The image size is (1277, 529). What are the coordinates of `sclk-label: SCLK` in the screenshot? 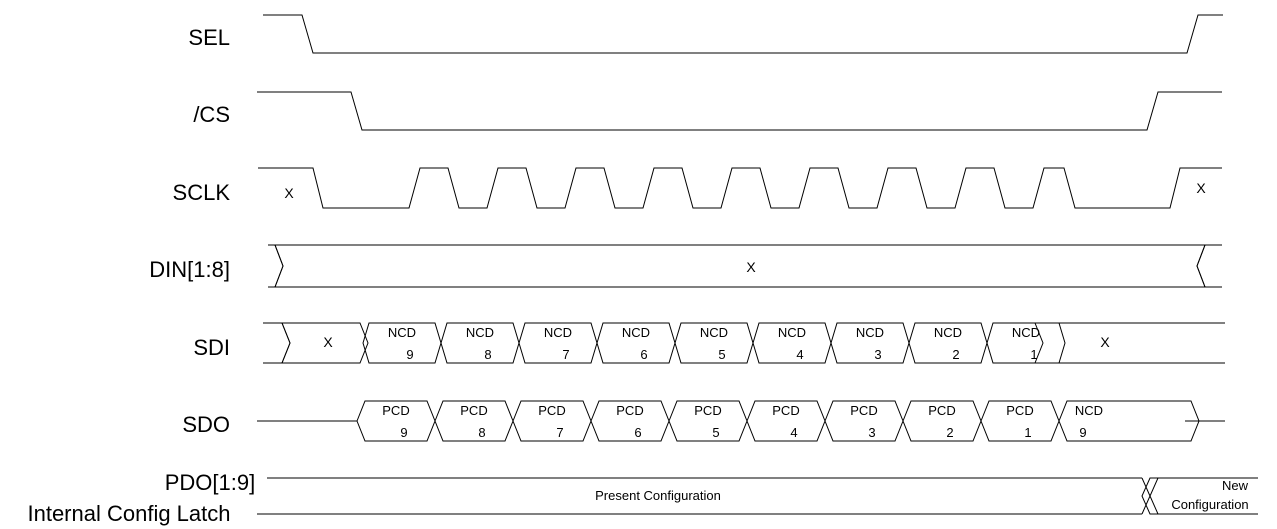 It's located at (202, 192).